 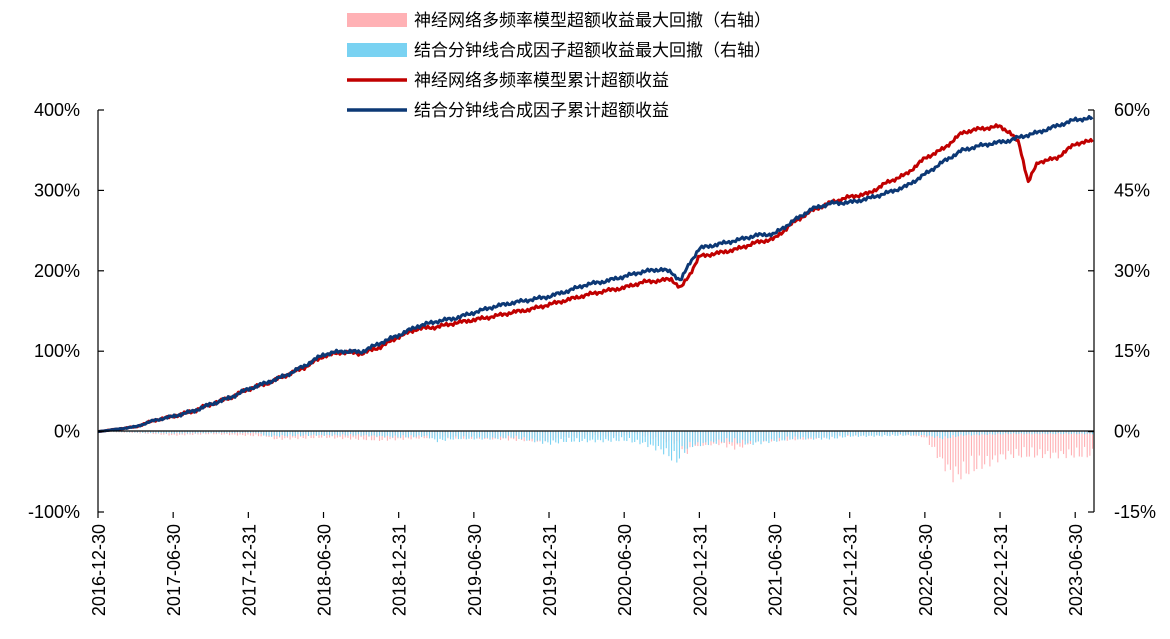 I want to click on right-tick-label: 15%, so click(x=1132, y=351).